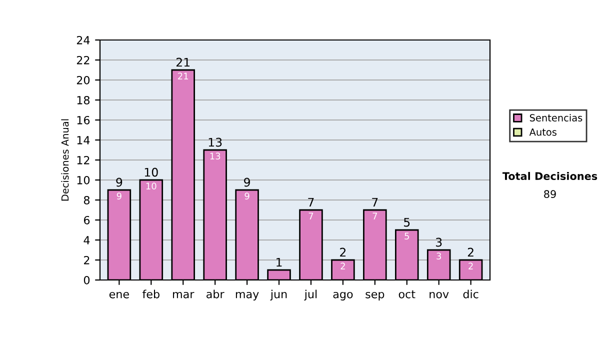 Image resolution: width=600 pixels, height=340 pixels. Describe the element at coordinates (247, 296) in the screenshot. I see `x-tick-label: may` at that location.